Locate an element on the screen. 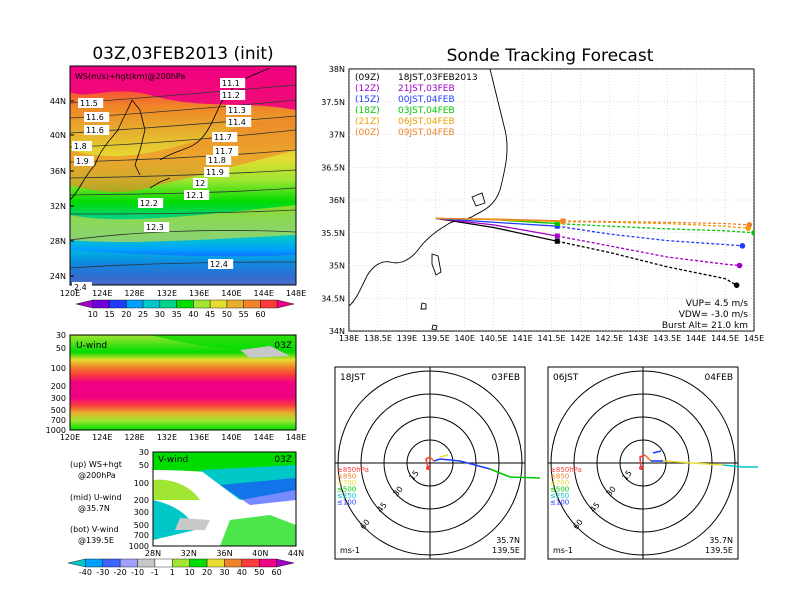 The height and width of the screenshot is (612, 792). legend-line: @35.7N is located at coordinates (94, 508).